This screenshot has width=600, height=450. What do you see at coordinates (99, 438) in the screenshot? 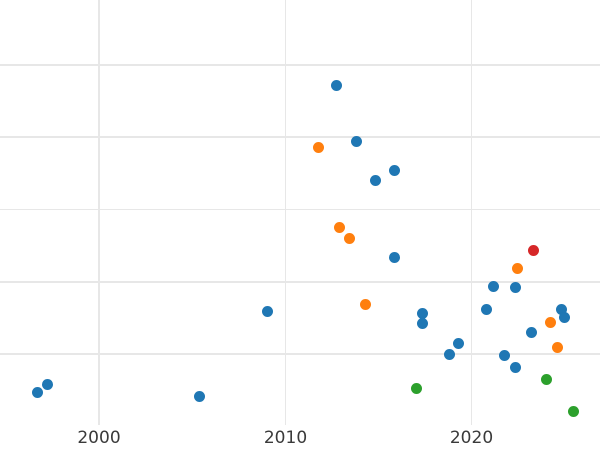
I see `x-tick-label-2000: 2000` at bounding box center [99, 438].